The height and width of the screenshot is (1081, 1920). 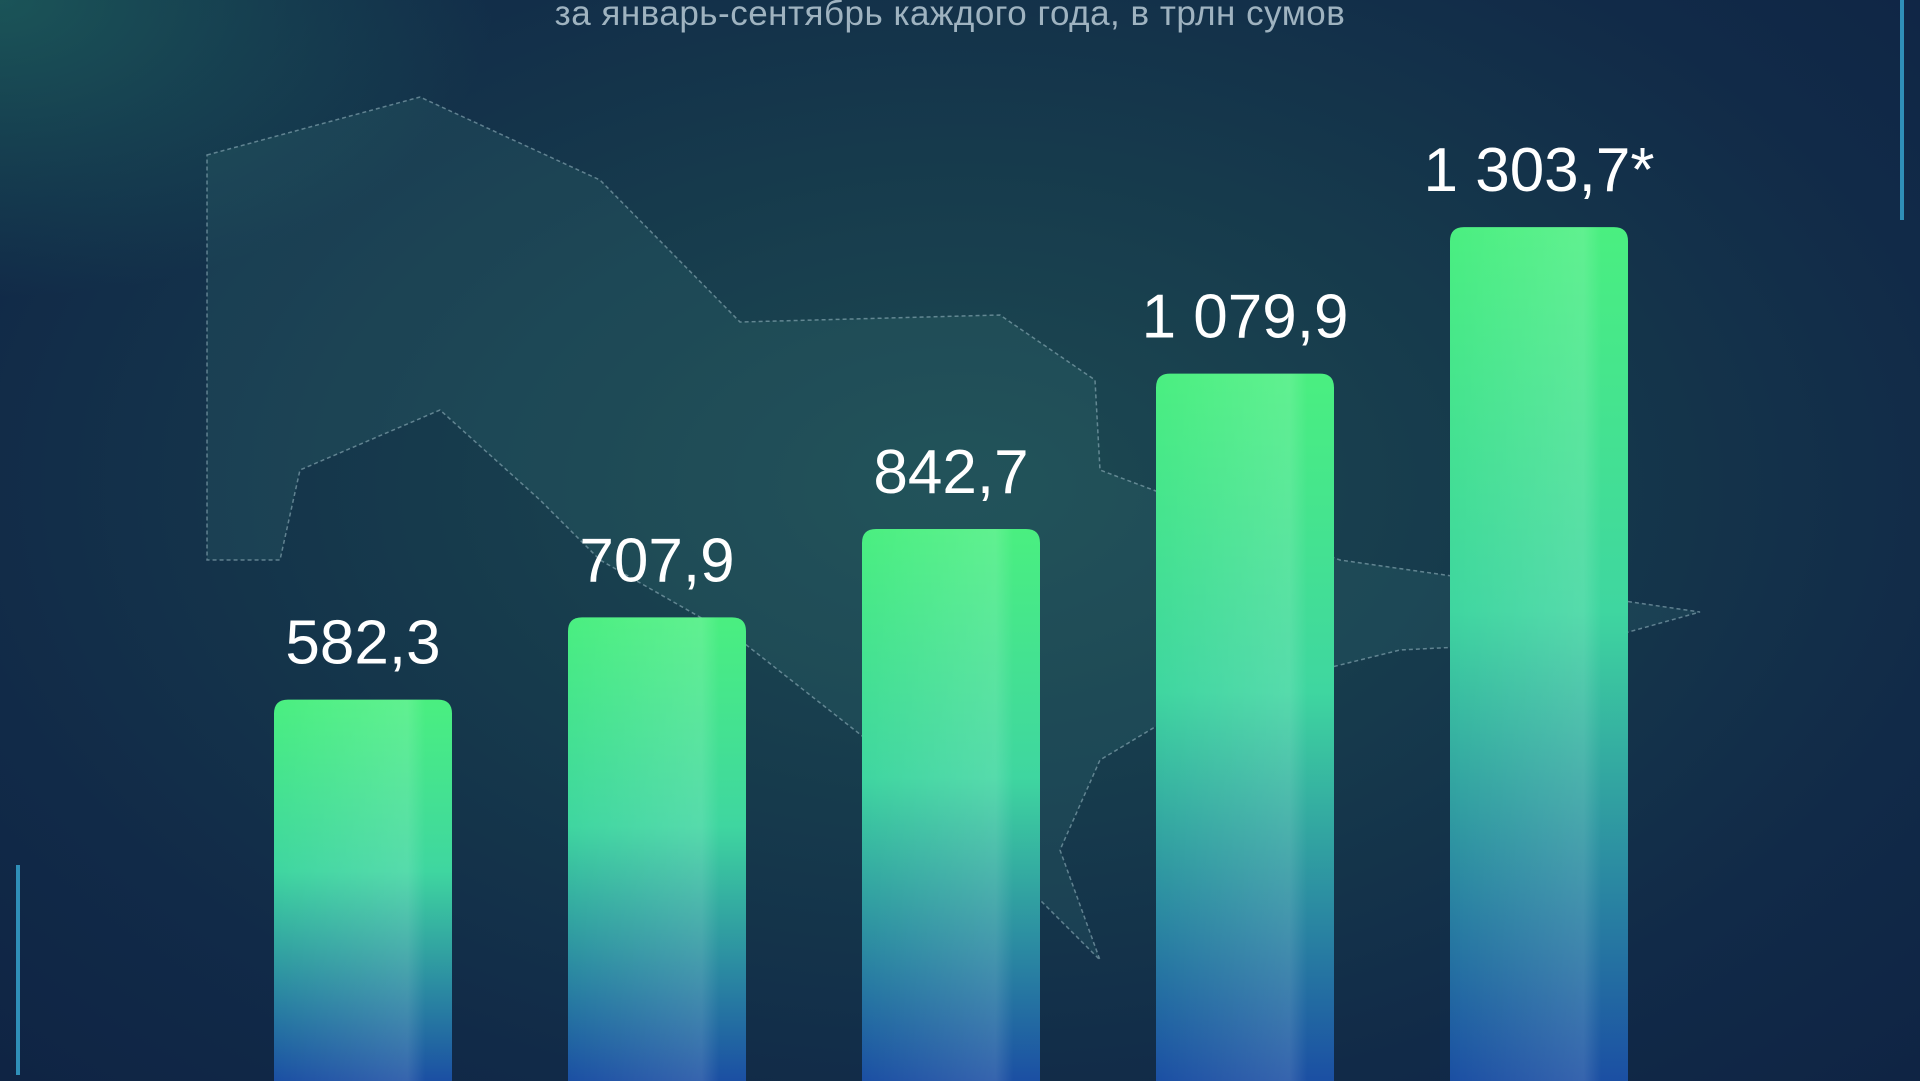 I want to click on data-label-2: 707,9, so click(x=656, y=560).